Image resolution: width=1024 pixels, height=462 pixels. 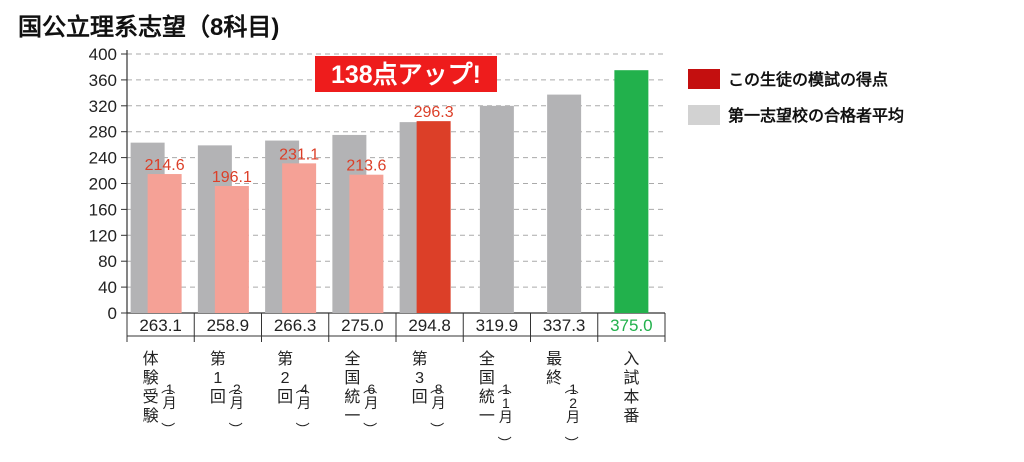 What do you see at coordinates (704, 79) in the screenshot?
I see `legend-swatch-student` at bounding box center [704, 79].